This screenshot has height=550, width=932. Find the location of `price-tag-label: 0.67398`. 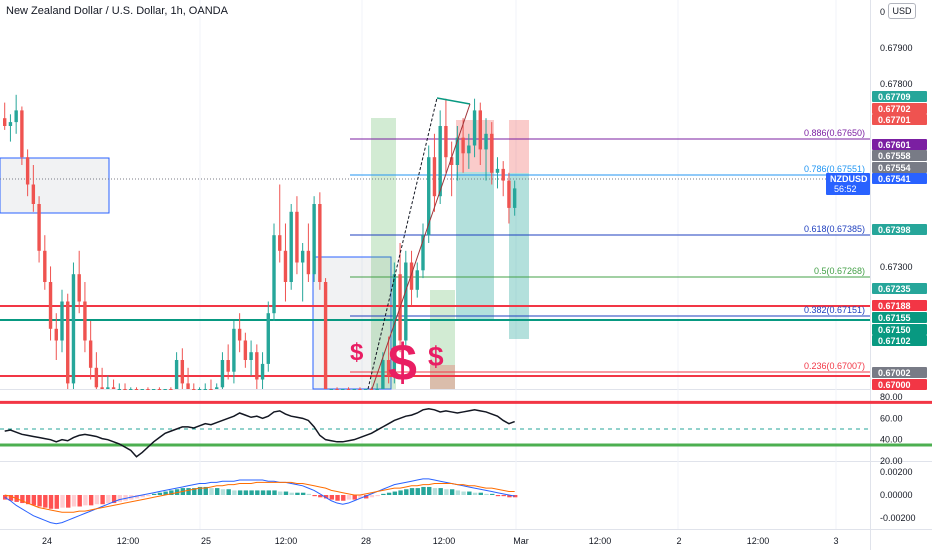

price-tag-label: 0.67398 is located at coordinates (894, 230).